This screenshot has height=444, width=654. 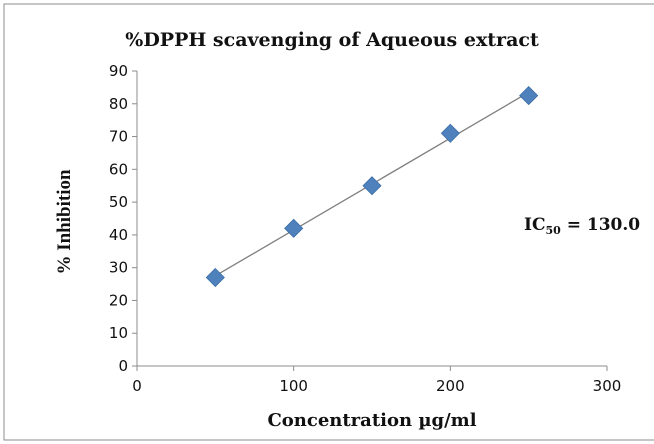 I want to click on ic50-value: = 130.0, so click(x=600, y=225).